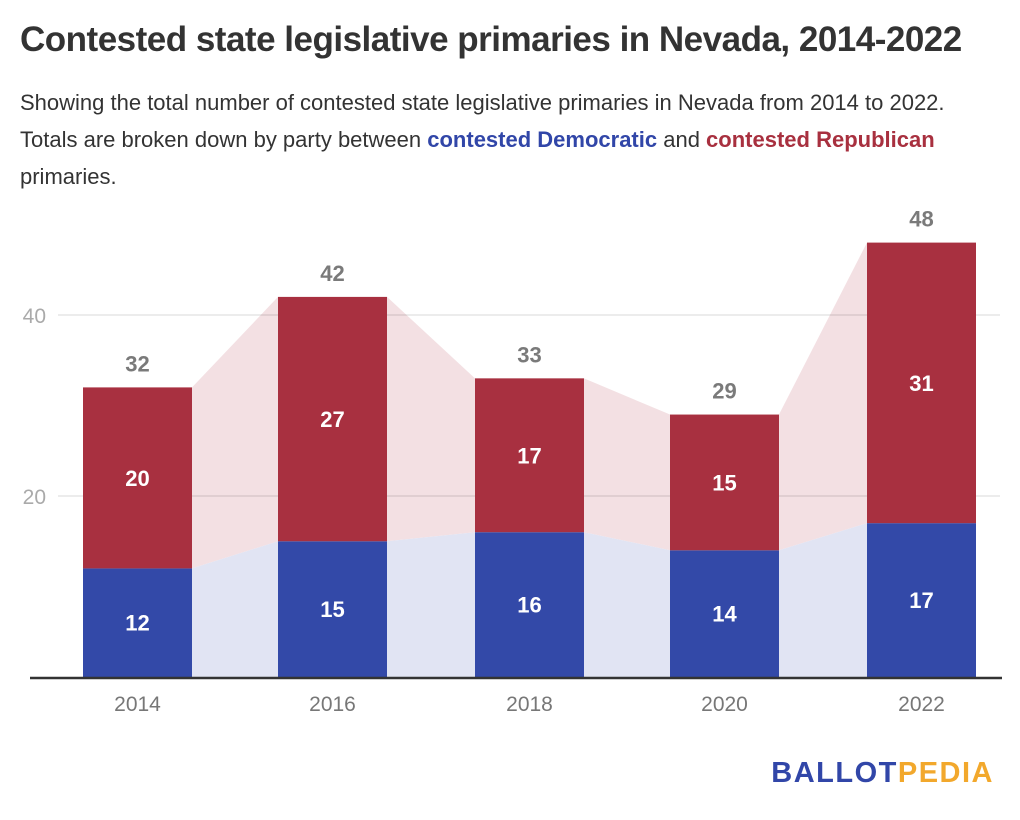  What do you see at coordinates (921, 704) in the screenshot?
I see `x-tick-label: 2022` at bounding box center [921, 704].